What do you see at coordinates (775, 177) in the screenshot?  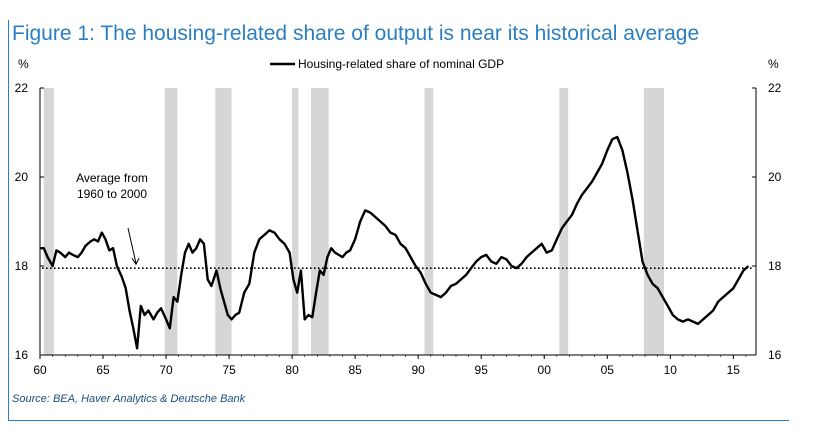 I see `y-tick-label-right: 20` at bounding box center [775, 177].